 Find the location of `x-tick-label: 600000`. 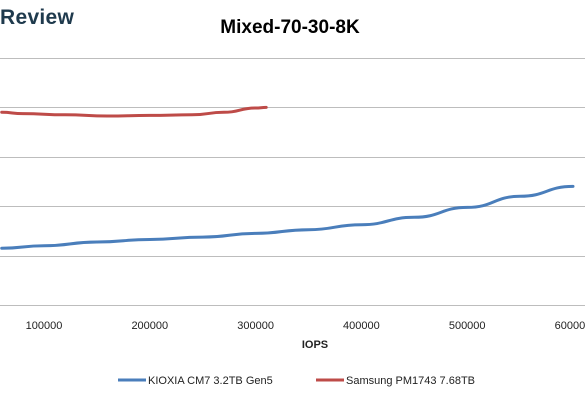

x-tick-label: 600000 is located at coordinates (570, 326).